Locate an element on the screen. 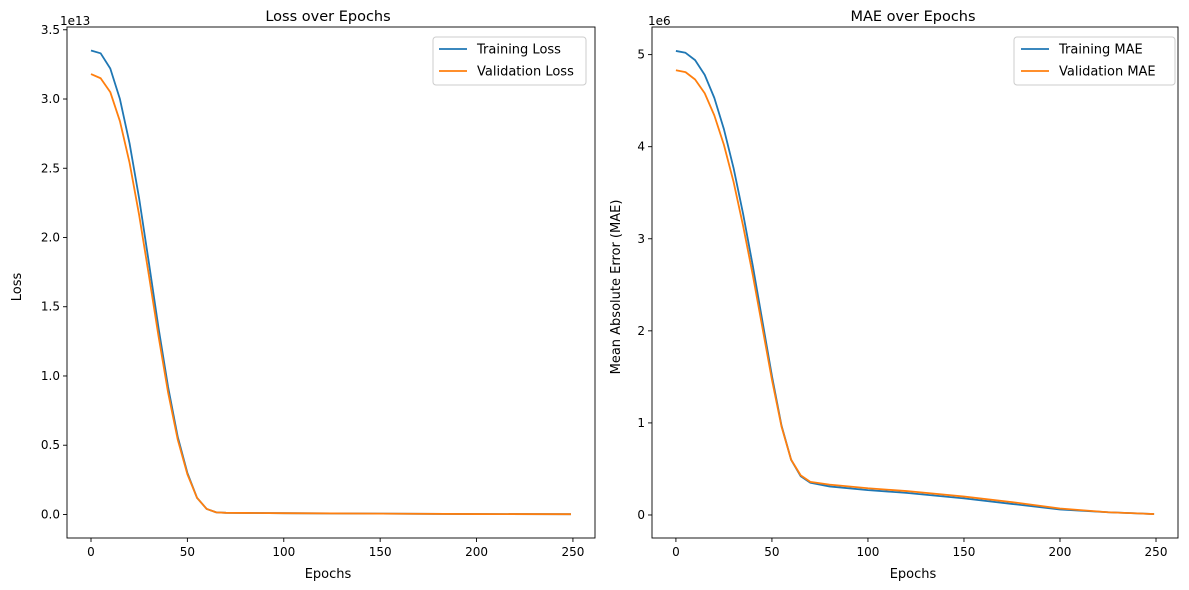  mae-chart-x-tick-label: 150 is located at coordinates (964, 552).